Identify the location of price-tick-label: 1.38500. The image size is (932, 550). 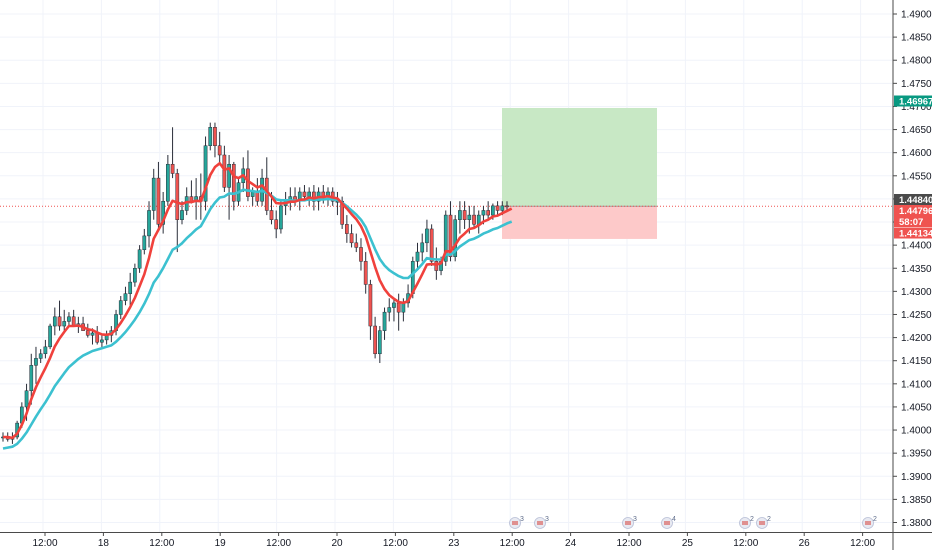
(916, 500).